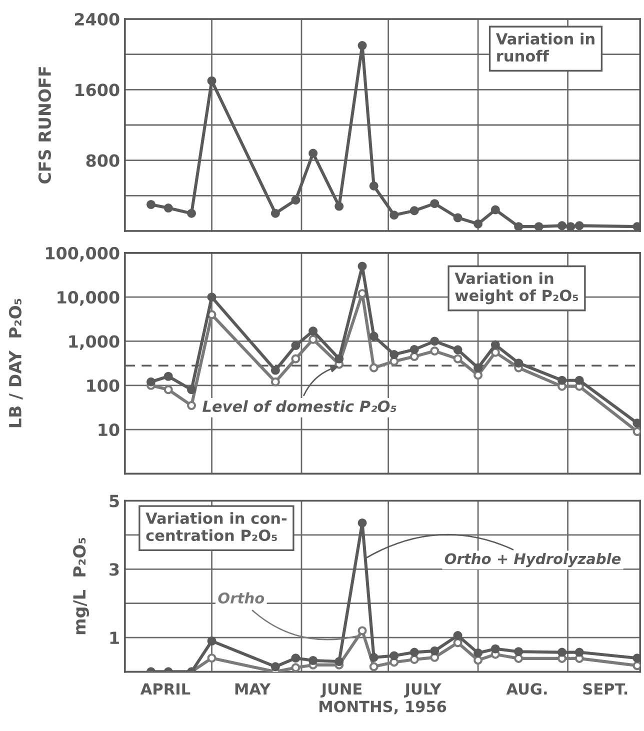  I want to click on y-tick-label: 1, so click(114, 638).